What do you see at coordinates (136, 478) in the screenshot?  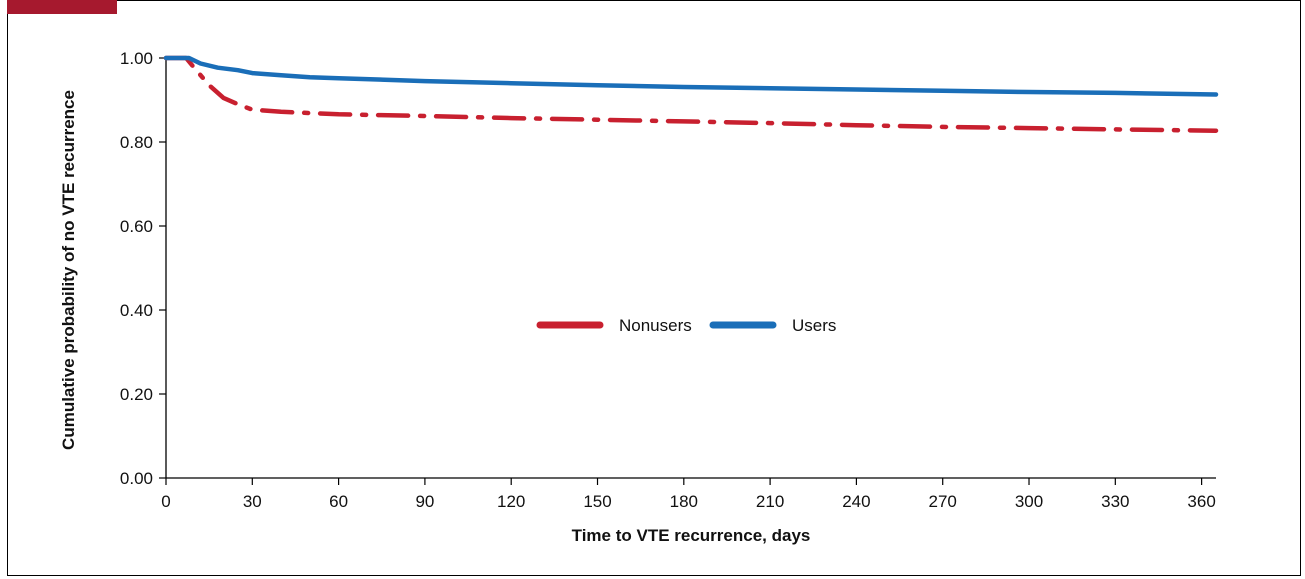 I see `y-tick-label: 0.00` at bounding box center [136, 478].